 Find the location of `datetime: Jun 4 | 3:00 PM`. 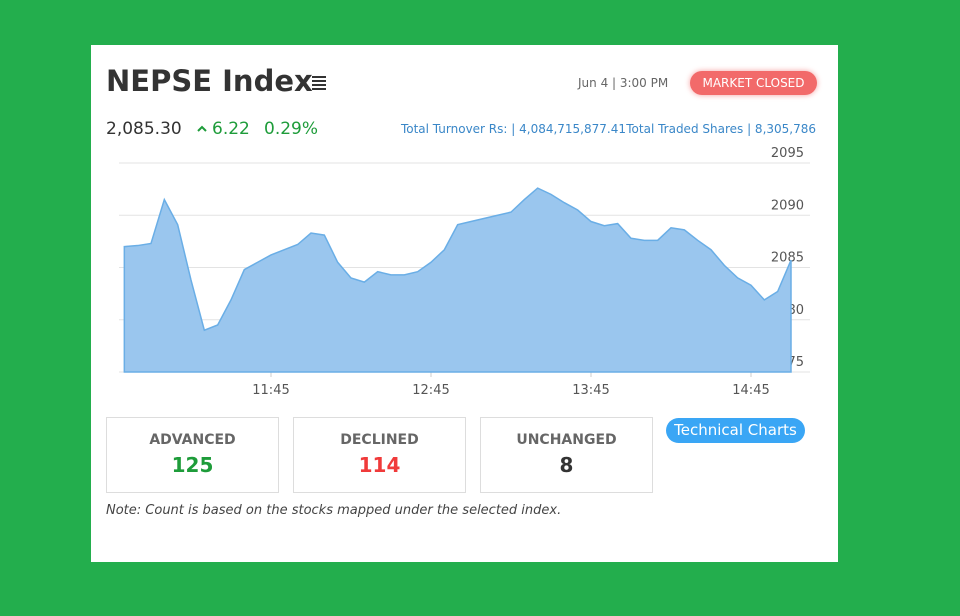

datetime: Jun 4 | 3:00 PM is located at coordinates (623, 83).